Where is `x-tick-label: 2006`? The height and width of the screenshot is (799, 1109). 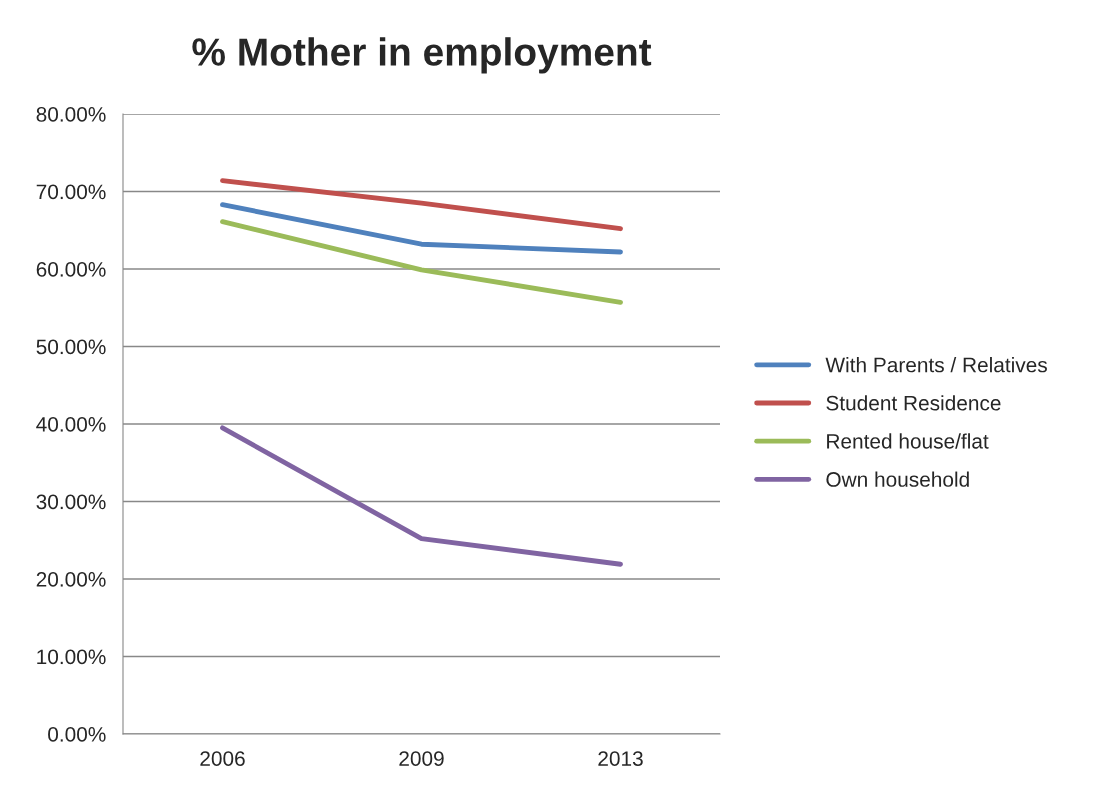 x-tick-label: 2006 is located at coordinates (222, 758).